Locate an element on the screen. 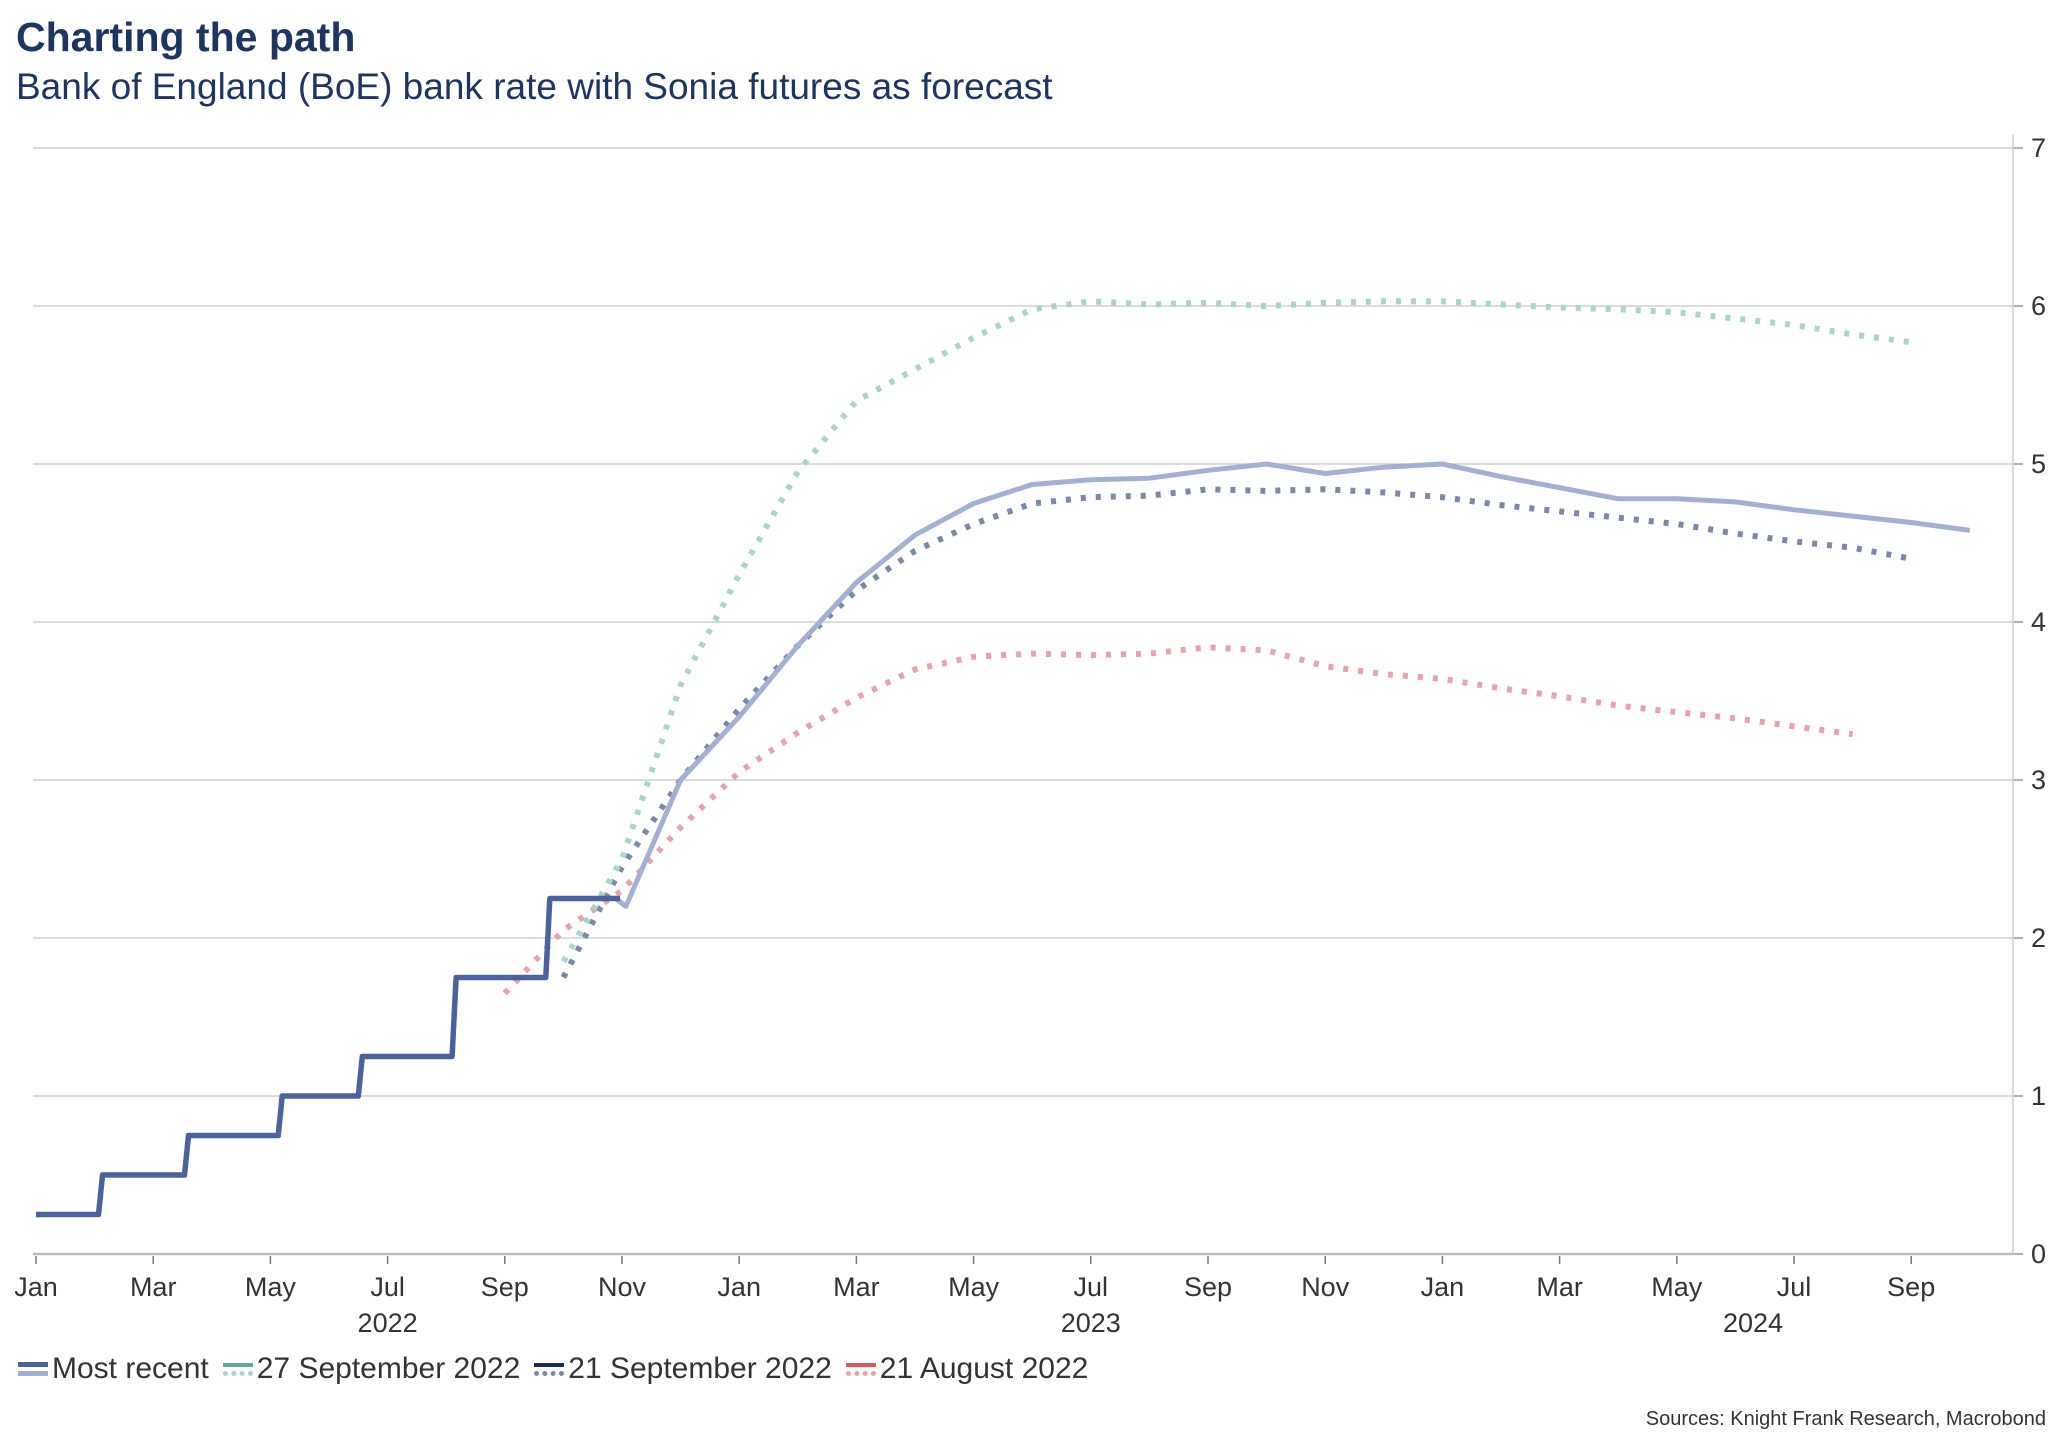  x-year-label: 2022 is located at coordinates (388, 1323).